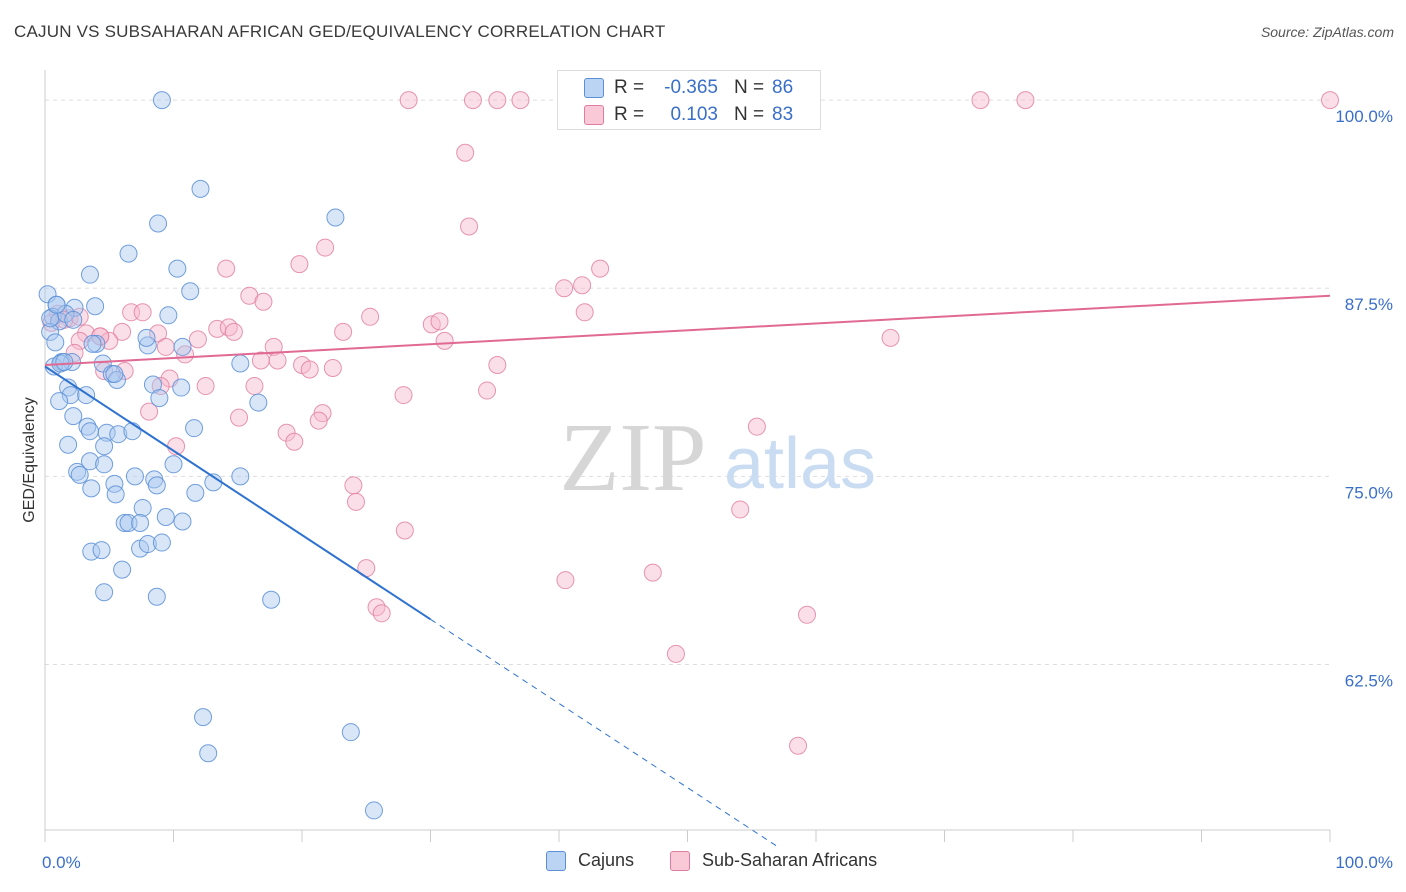  What do you see at coordinates (687, 330) in the screenshot?
I see `ssa-trend-line` at bounding box center [687, 330].